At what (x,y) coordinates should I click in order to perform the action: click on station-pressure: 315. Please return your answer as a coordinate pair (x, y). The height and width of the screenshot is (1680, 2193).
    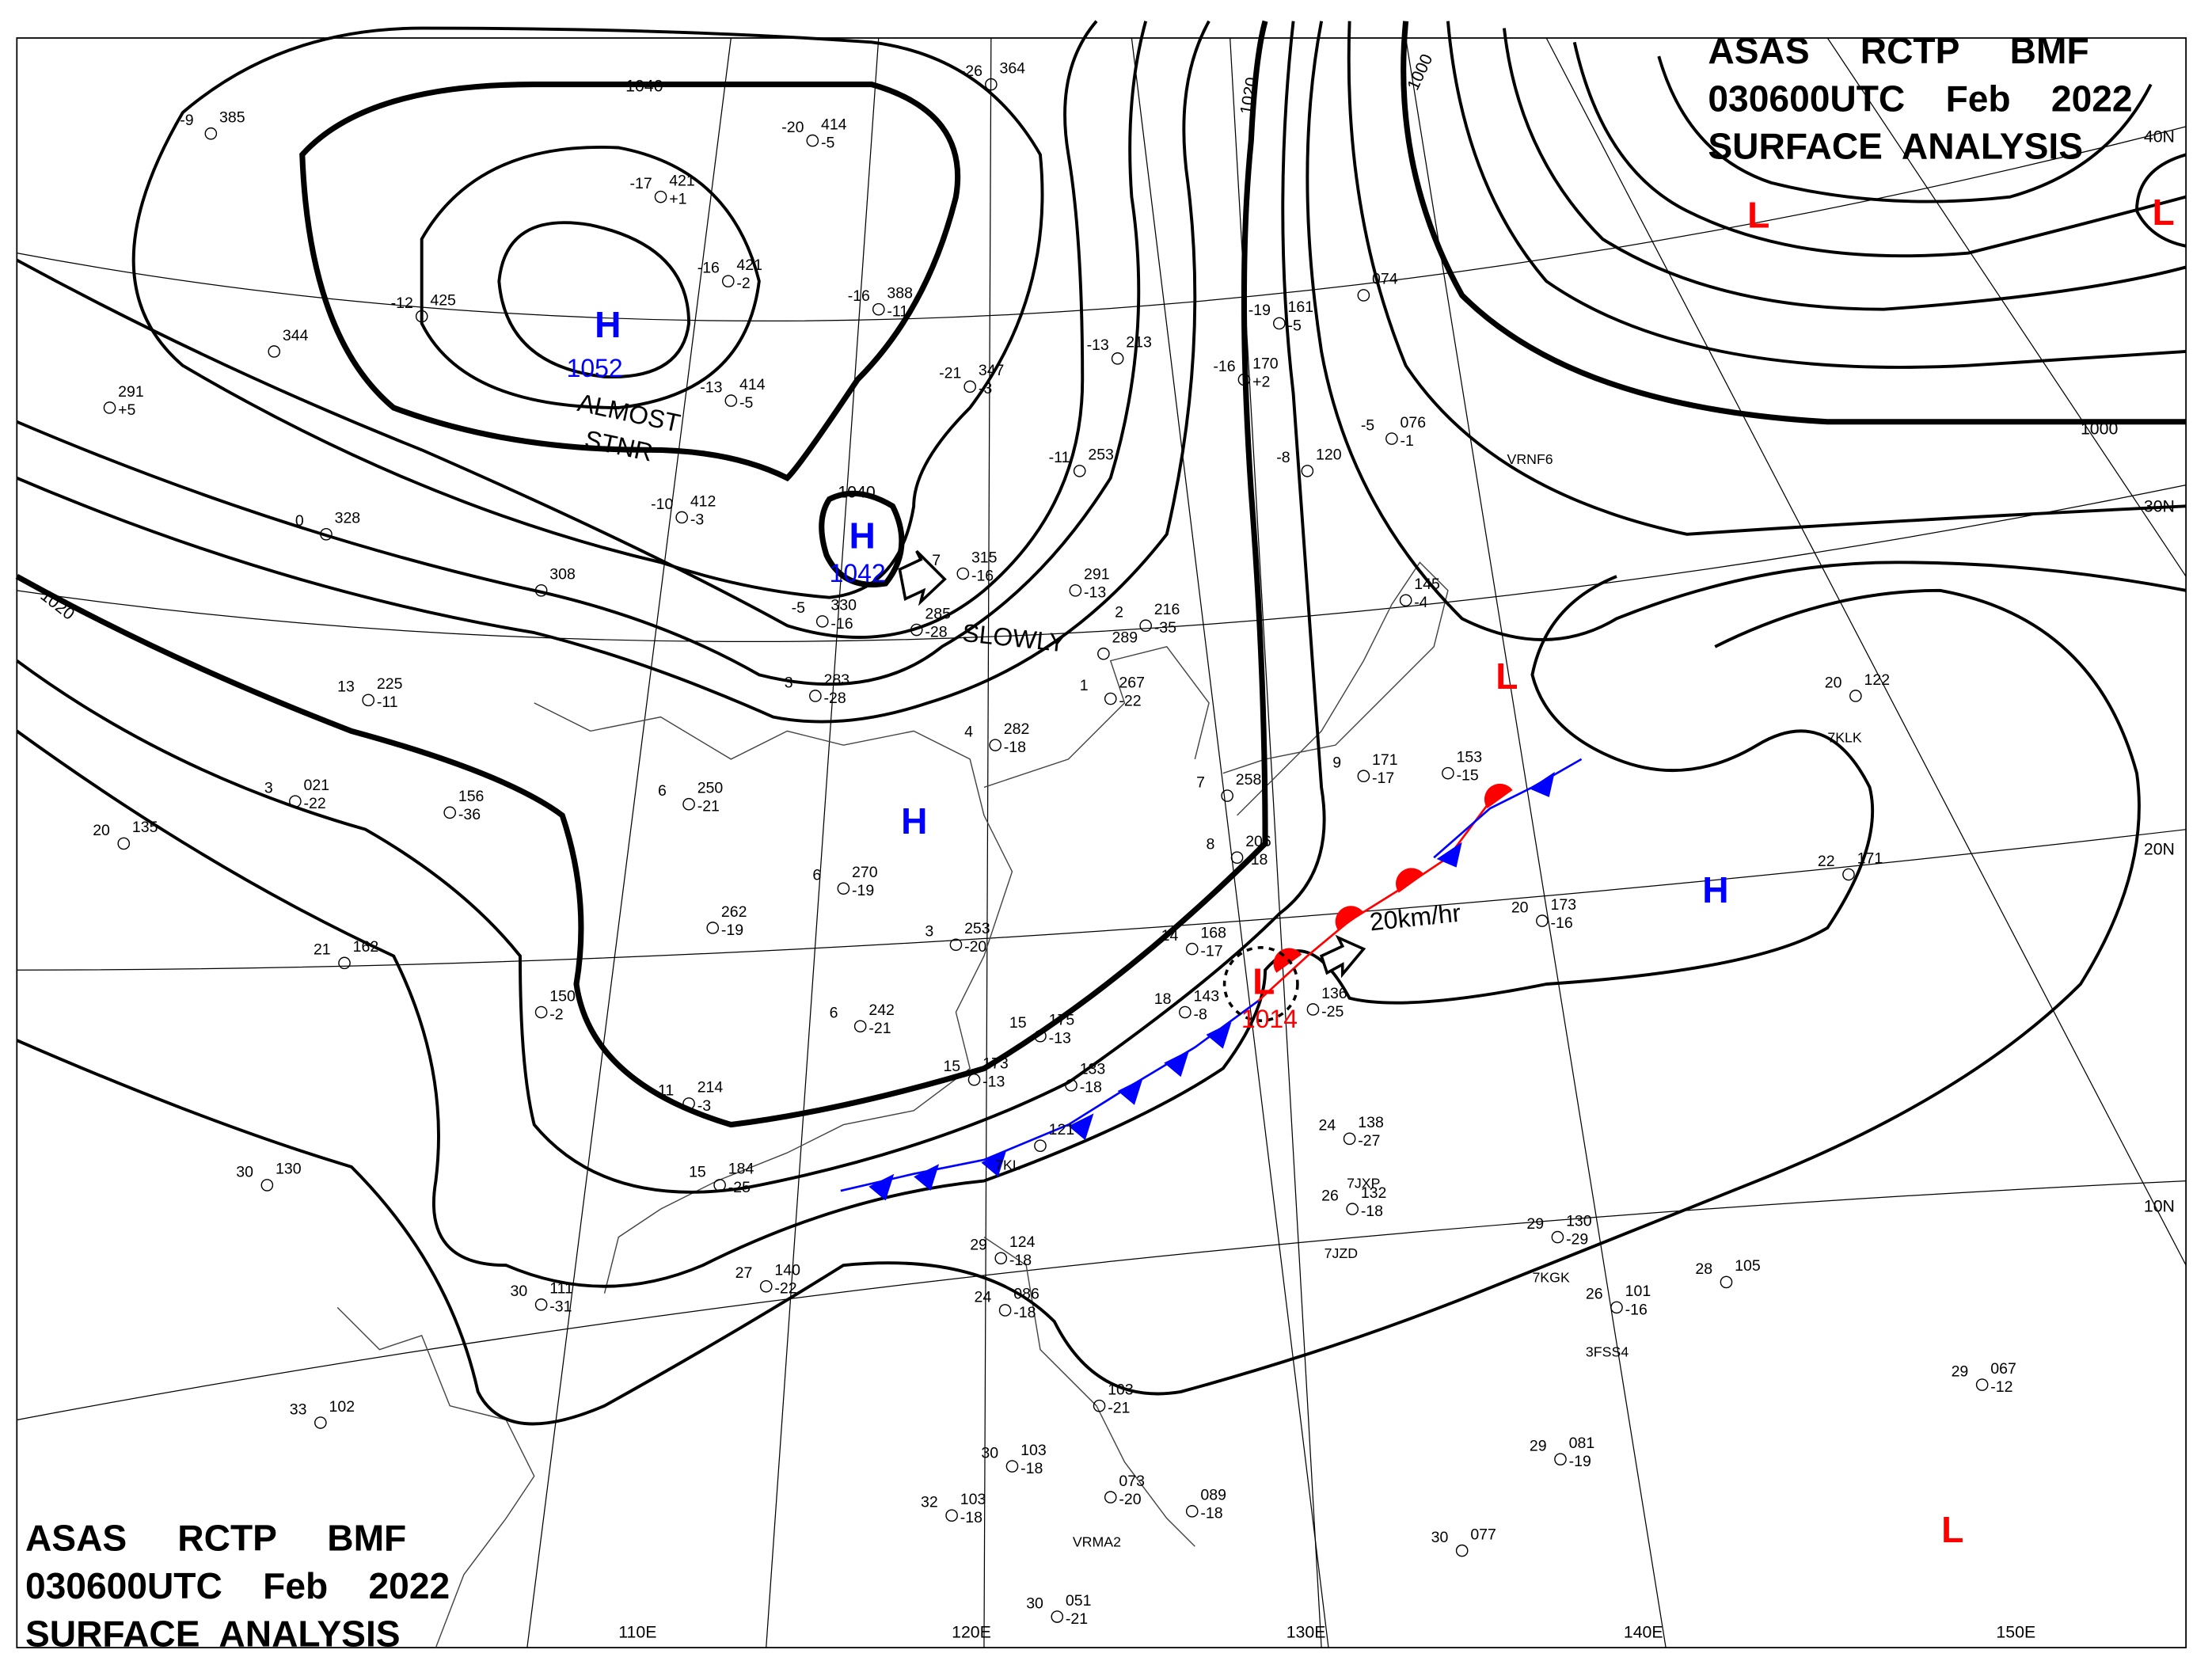
    Looking at the image, I should click on (985, 557).